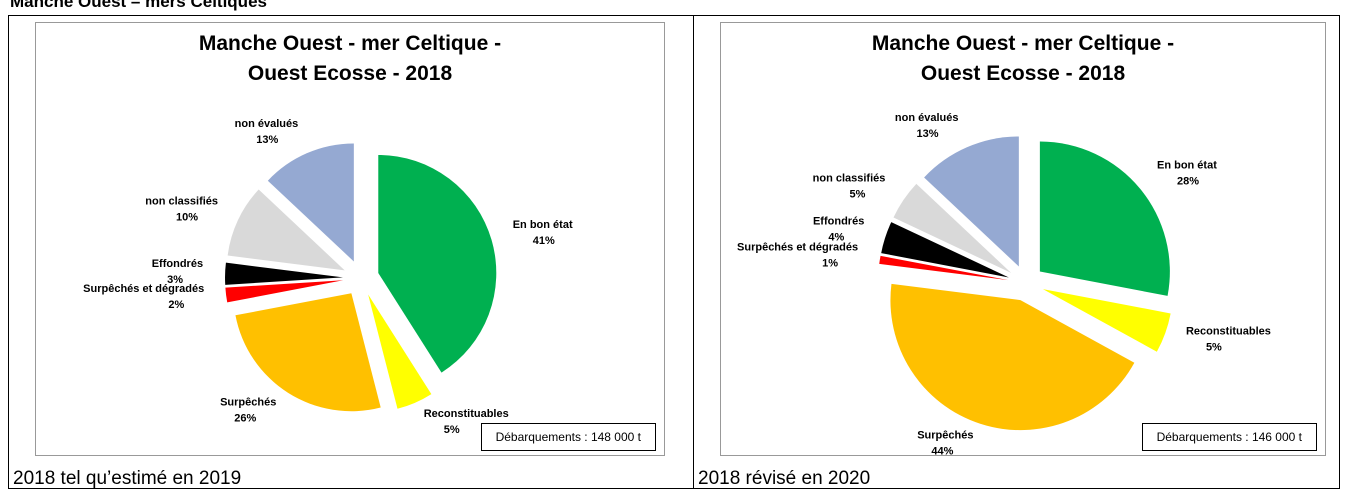 This screenshot has height=490, width=1346. What do you see at coordinates (245, 418) in the screenshot?
I see `slice-value-label: 26%` at bounding box center [245, 418].